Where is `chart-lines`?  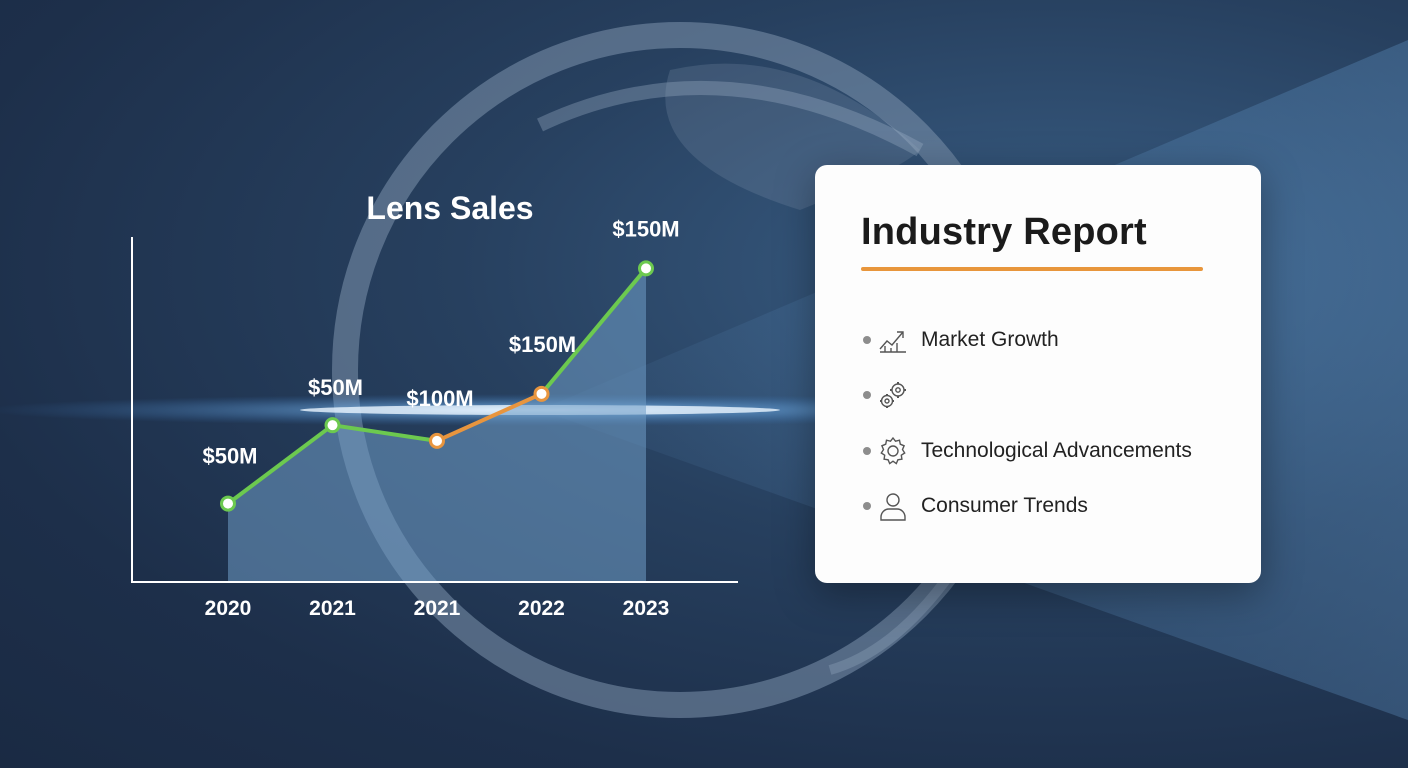
chart-lines is located at coordinates (437, 386).